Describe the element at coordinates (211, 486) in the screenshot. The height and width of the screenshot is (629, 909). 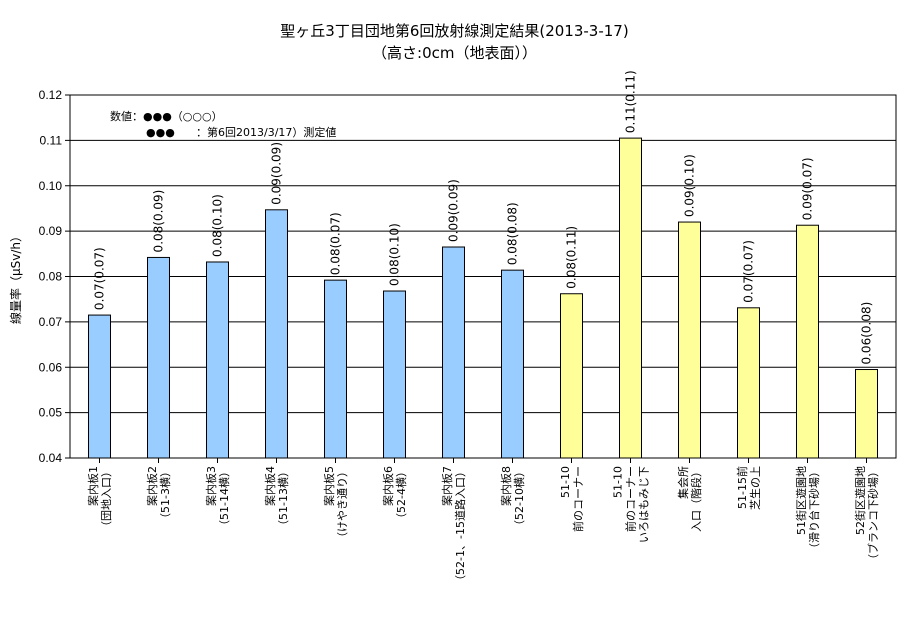
I see `category-label: 案内板3` at that location.